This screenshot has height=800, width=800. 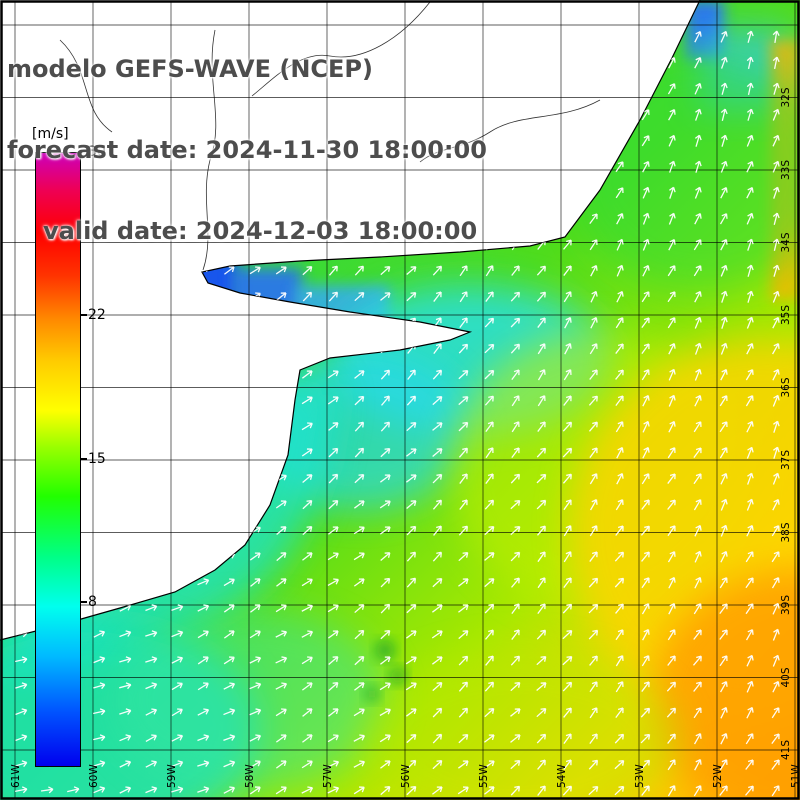 I want to click on lat-label: 37S, so click(x=786, y=460).